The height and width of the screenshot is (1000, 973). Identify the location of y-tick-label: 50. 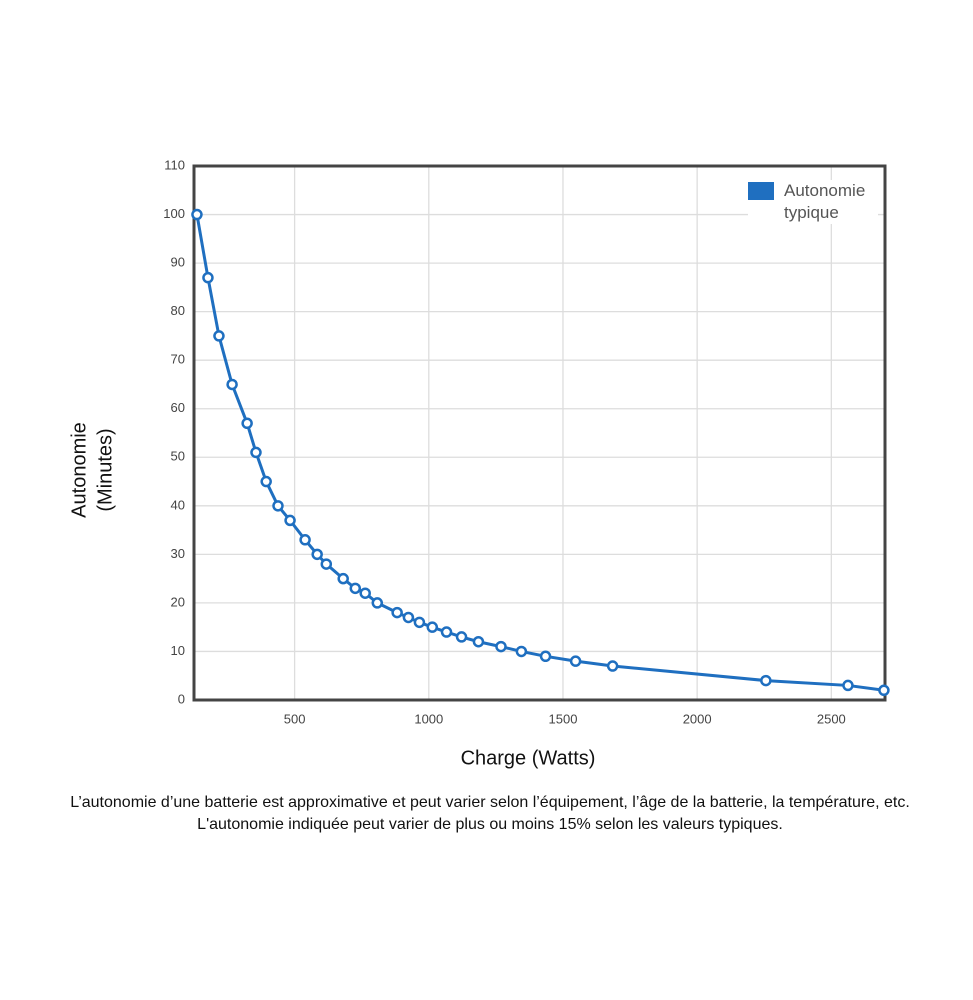
(178, 456).